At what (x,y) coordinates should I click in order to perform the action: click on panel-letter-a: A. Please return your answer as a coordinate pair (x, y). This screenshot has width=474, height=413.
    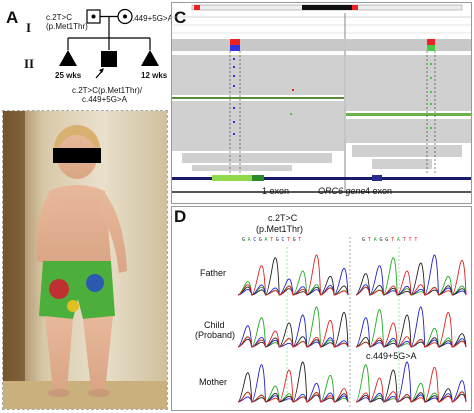
    Looking at the image, I should click on (12, 17).